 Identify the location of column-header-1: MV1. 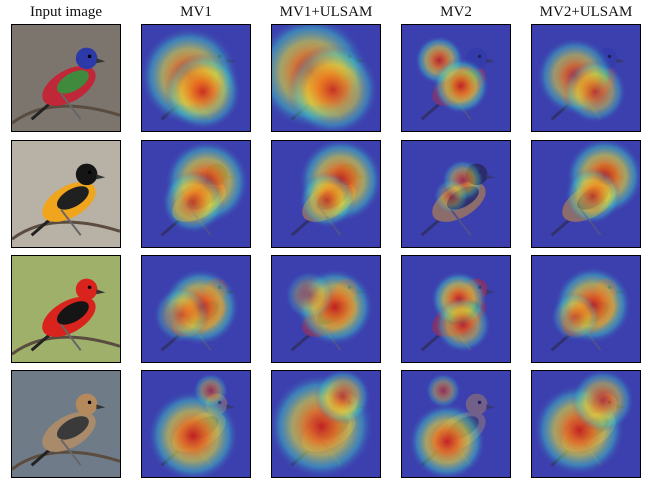
(196, 12).